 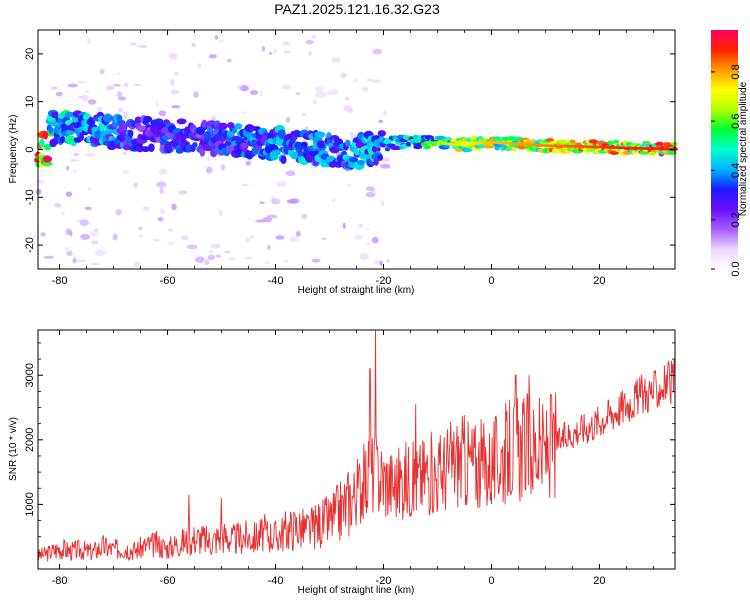 What do you see at coordinates (30, 440) in the screenshot?
I see `y-tick-label: 2000` at bounding box center [30, 440].